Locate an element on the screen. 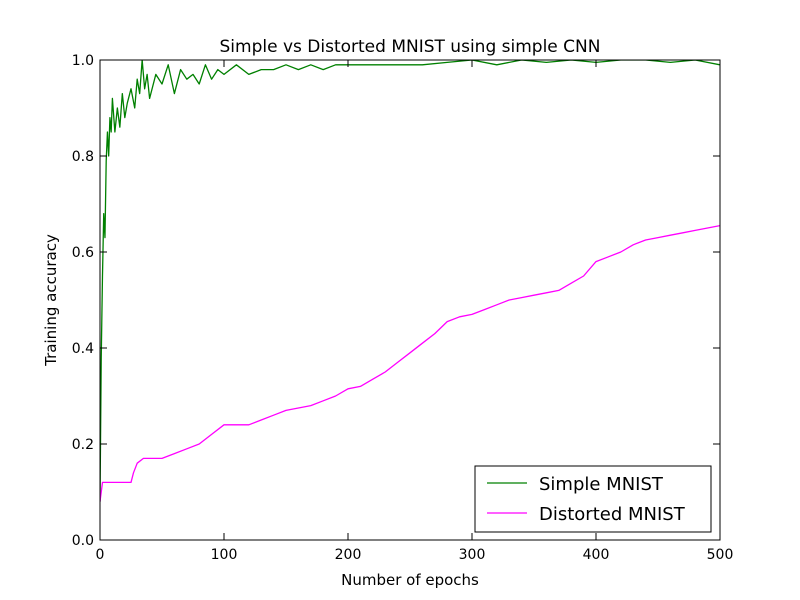 The width and height of the screenshot is (800, 600). x-tick-label: 200 is located at coordinates (348, 555).